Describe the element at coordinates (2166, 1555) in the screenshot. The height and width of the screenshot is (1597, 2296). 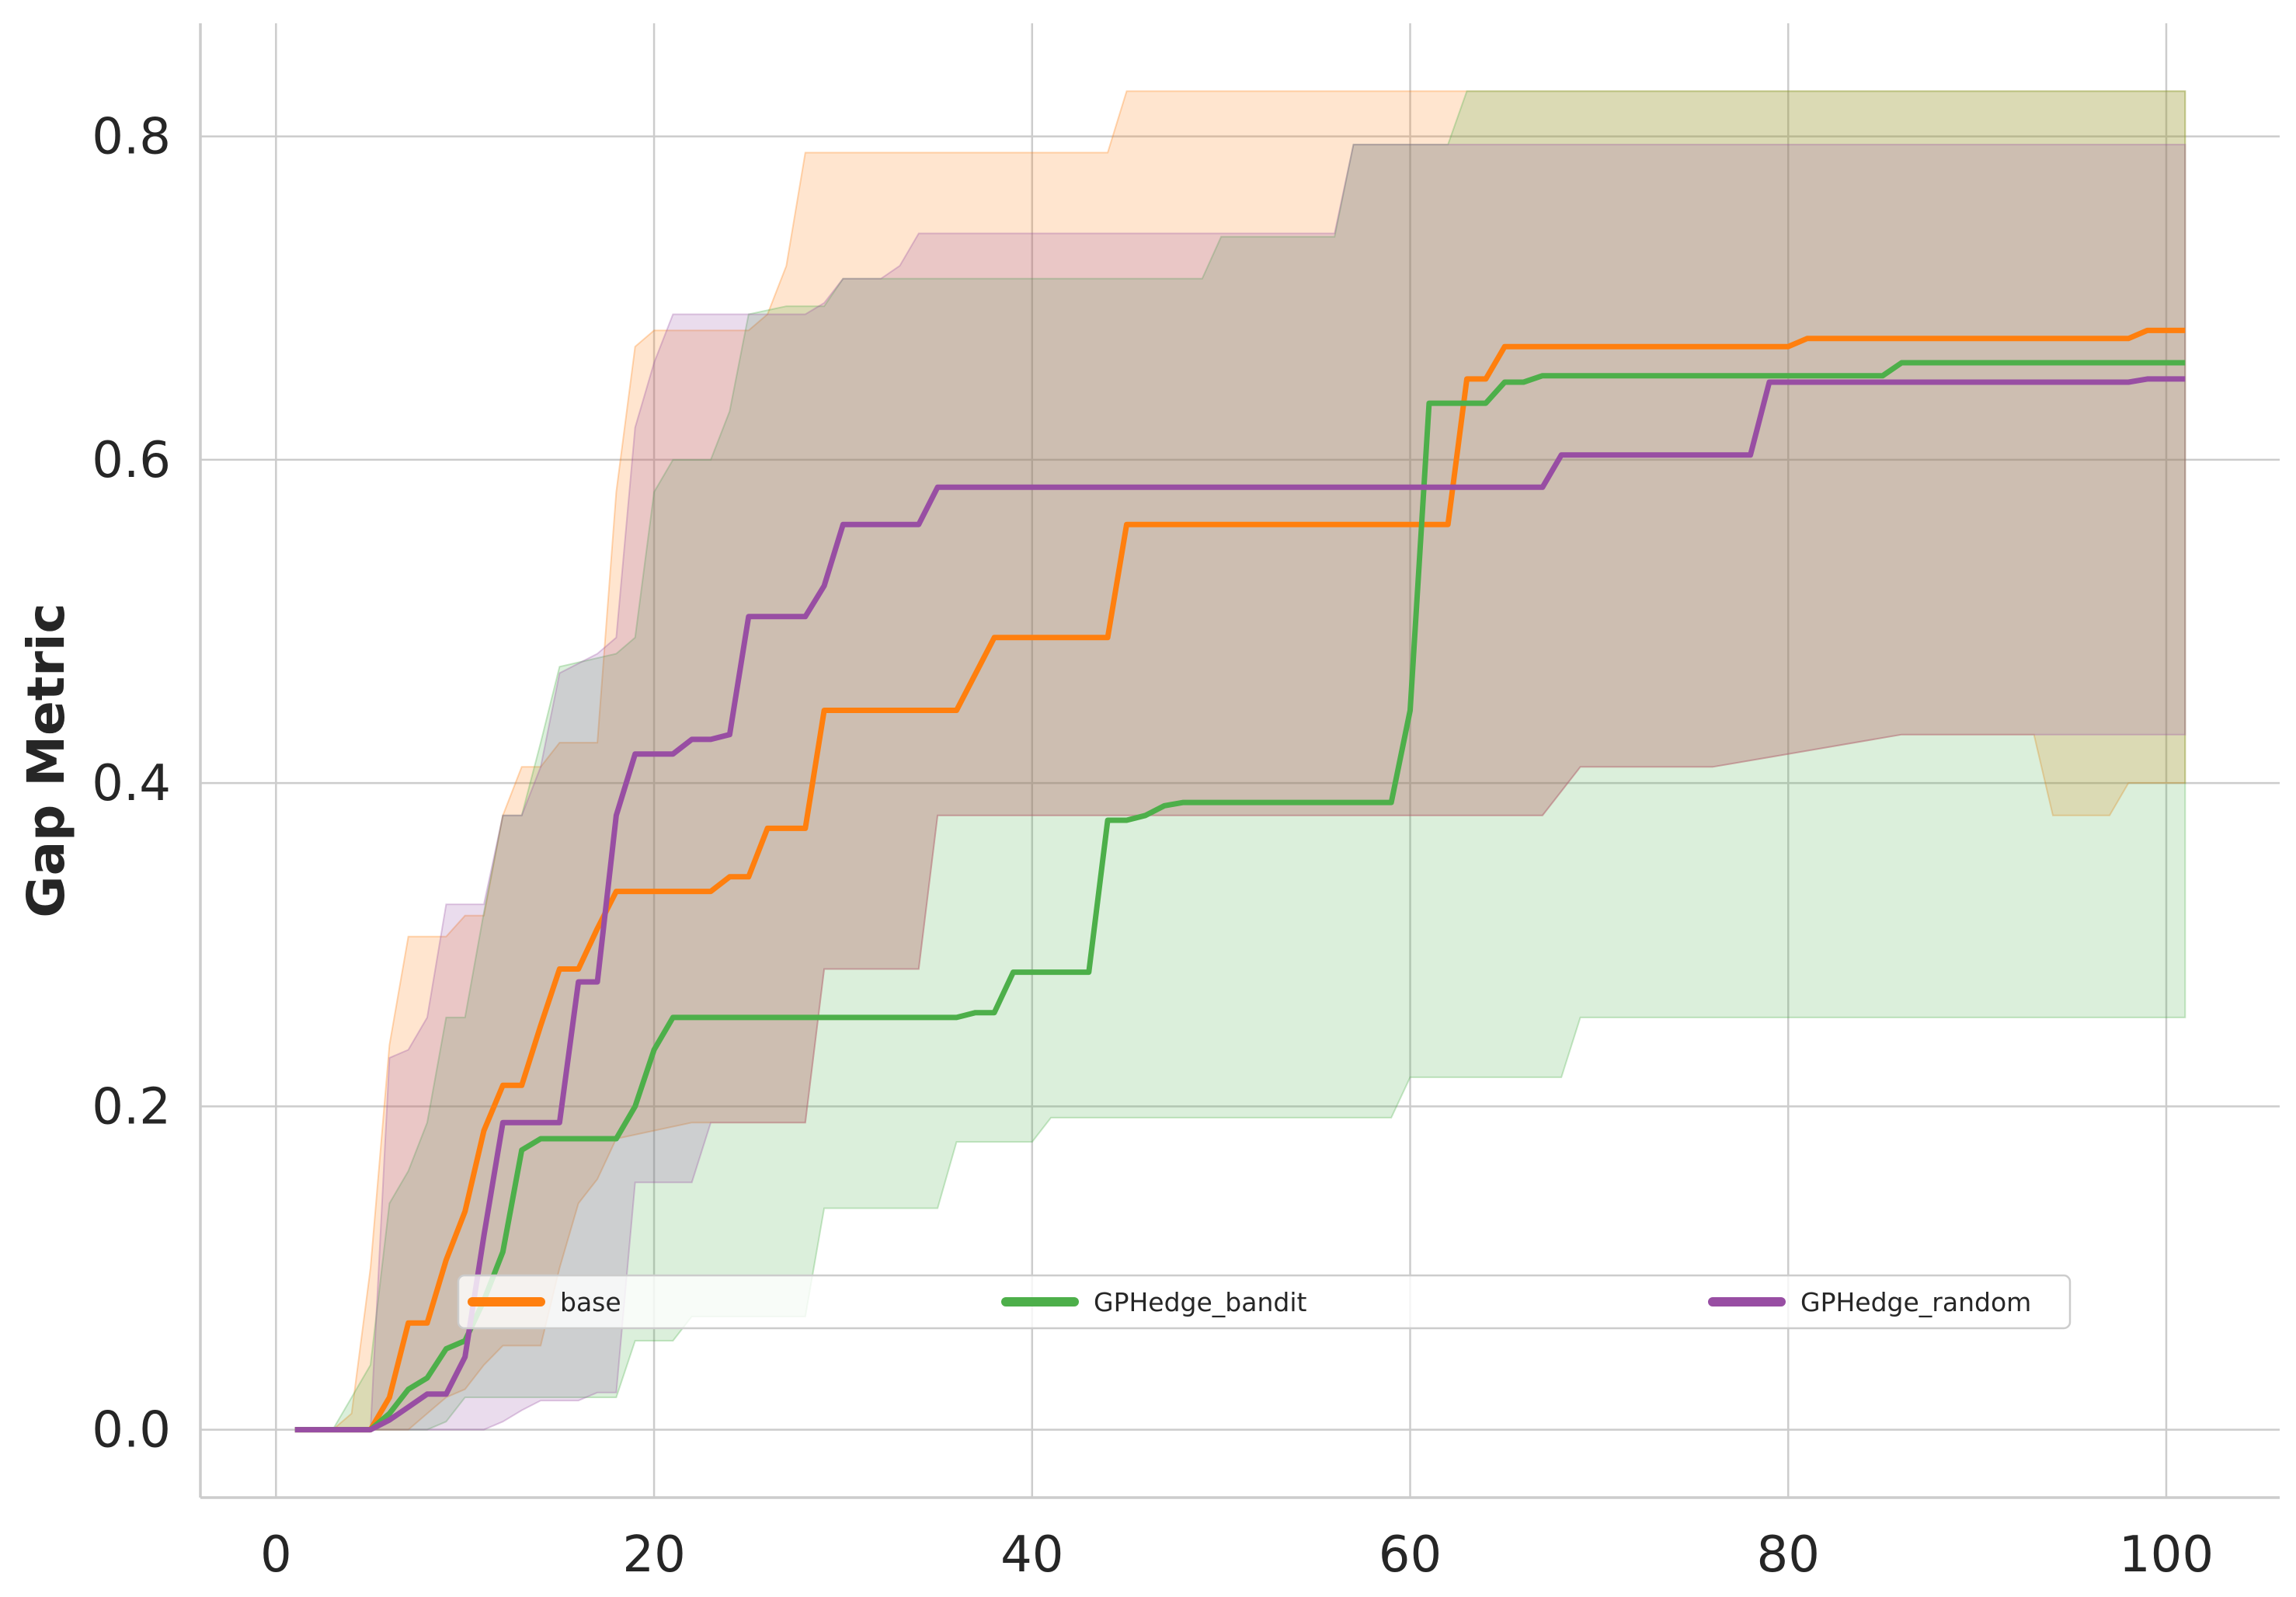
I see `x-tick-label: 100` at that location.